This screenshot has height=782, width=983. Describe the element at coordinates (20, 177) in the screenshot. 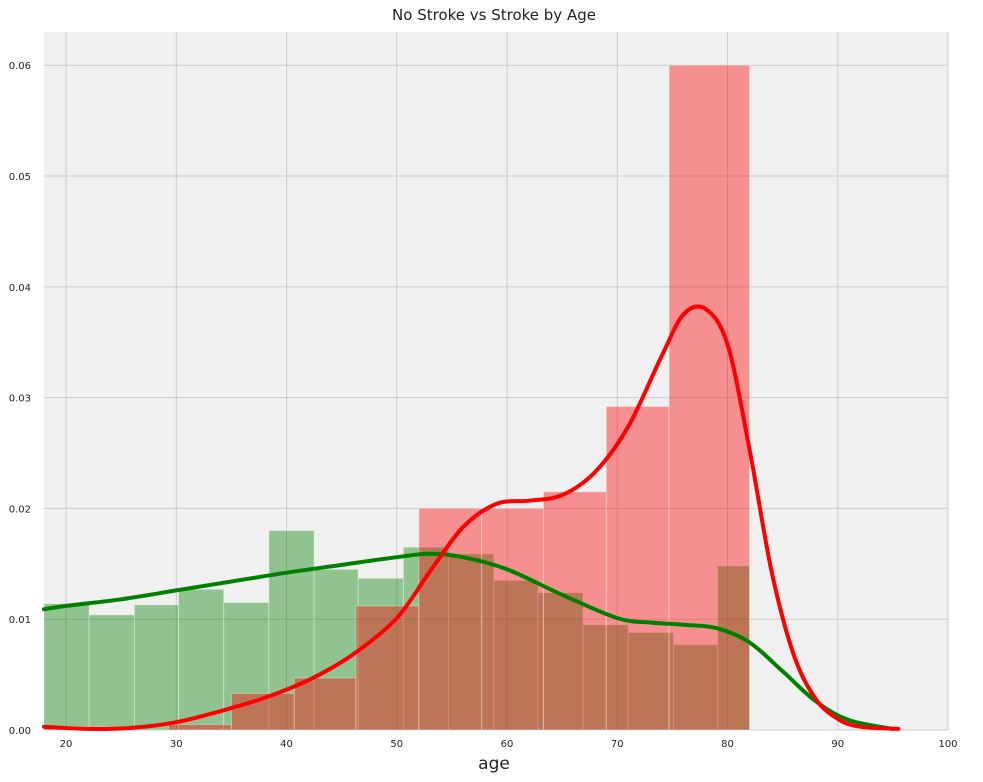

I see `y-tick-label: 0.05` at that location.